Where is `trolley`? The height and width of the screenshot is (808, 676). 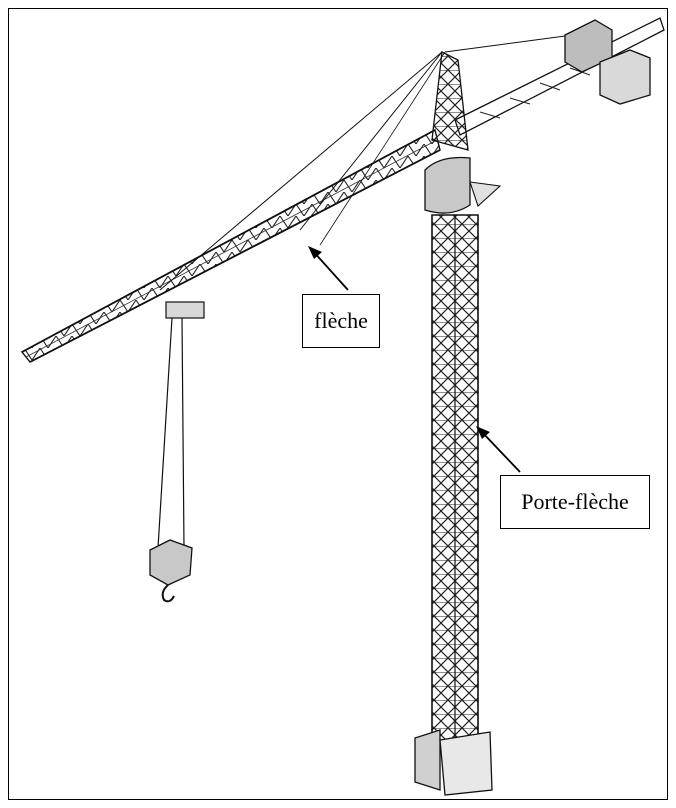
trolley is located at coordinates (185, 310).